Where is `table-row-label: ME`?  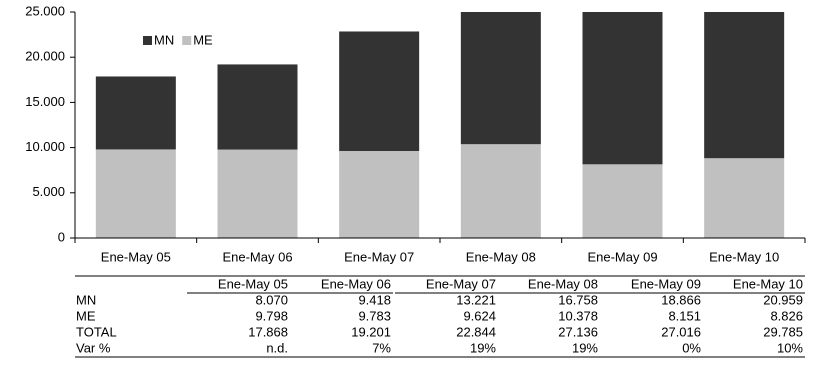 table-row-label: ME is located at coordinates (86, 315).